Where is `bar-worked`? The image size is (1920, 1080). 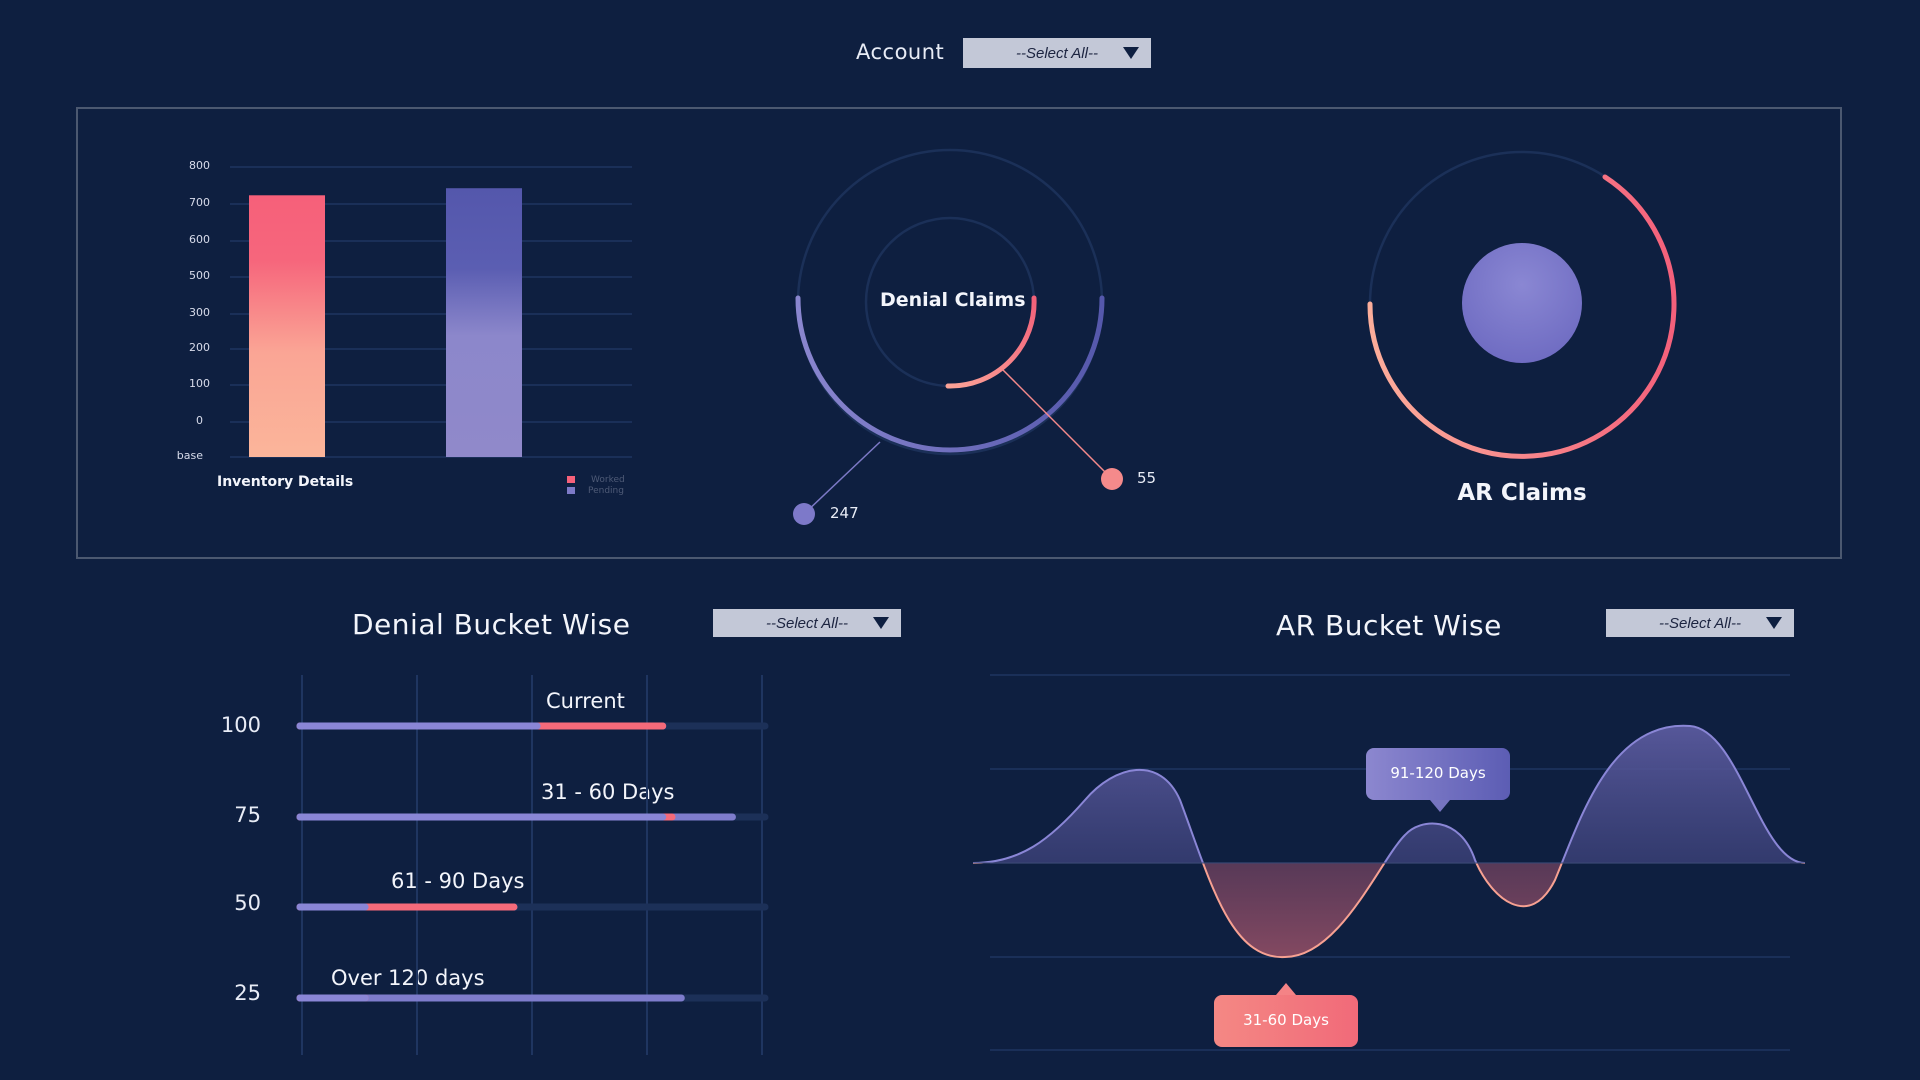 bar-worked is located at coordinates (287, 326).